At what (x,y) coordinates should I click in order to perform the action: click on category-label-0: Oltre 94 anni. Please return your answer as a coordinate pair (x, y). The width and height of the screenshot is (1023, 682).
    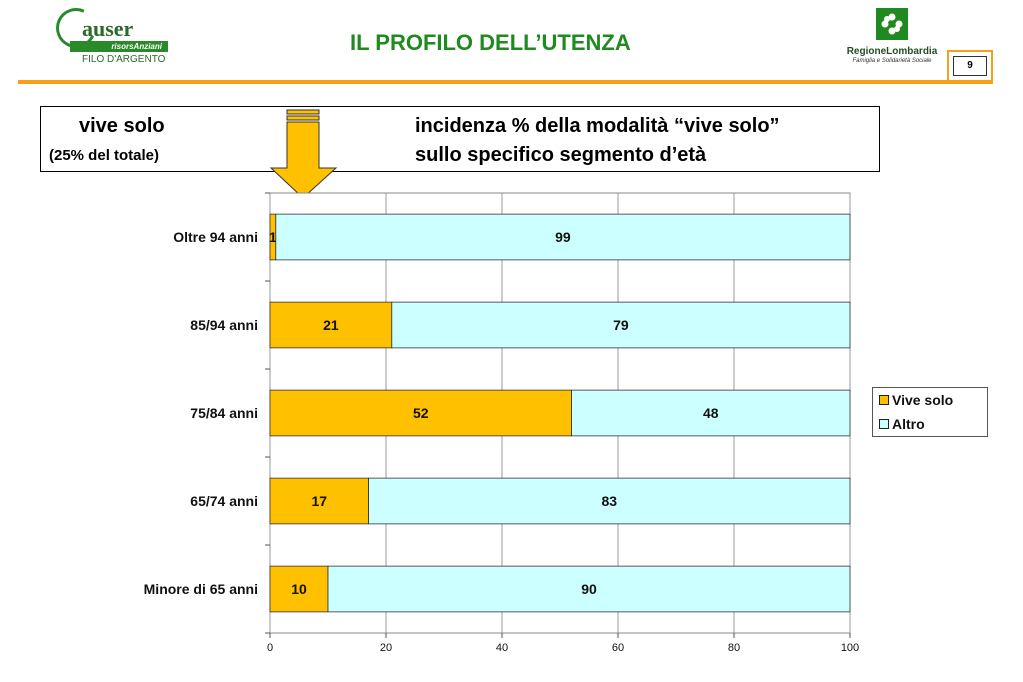
    Looking at the image, I should click on (215, 237).